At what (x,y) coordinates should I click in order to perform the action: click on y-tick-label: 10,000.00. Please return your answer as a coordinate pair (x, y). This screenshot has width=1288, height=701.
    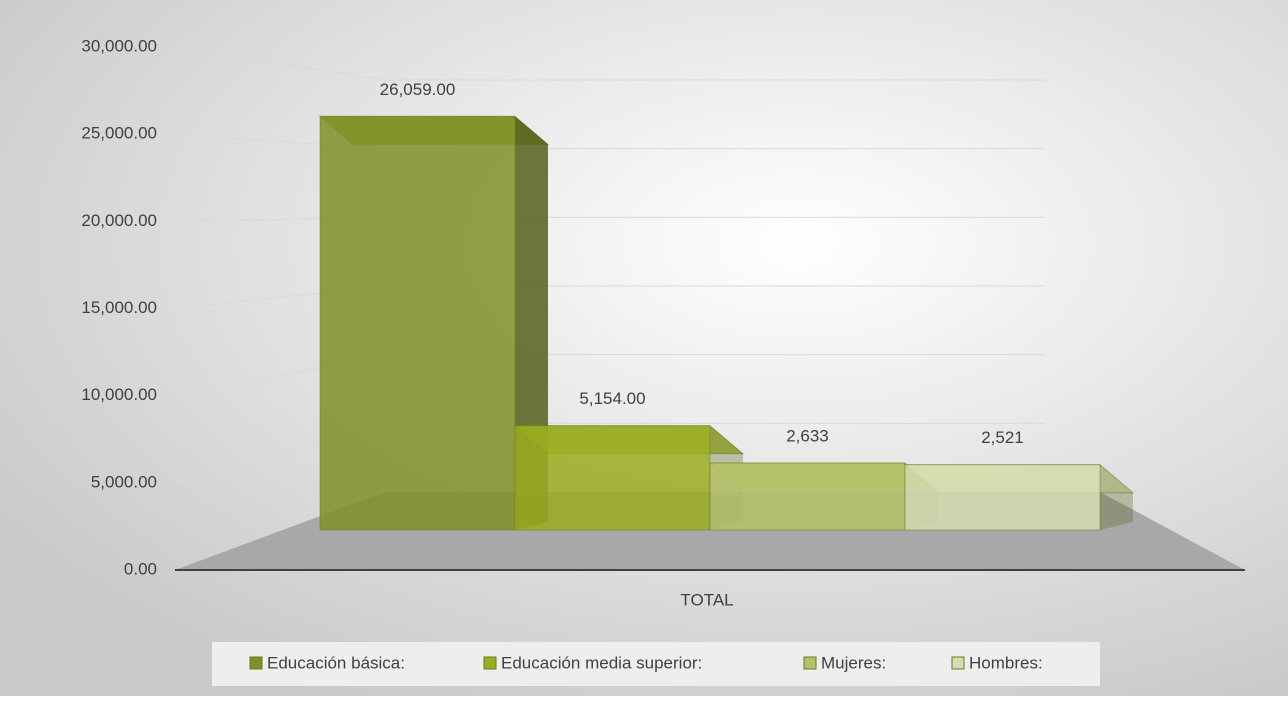
    Looking at the image, I should click on (119, 394).